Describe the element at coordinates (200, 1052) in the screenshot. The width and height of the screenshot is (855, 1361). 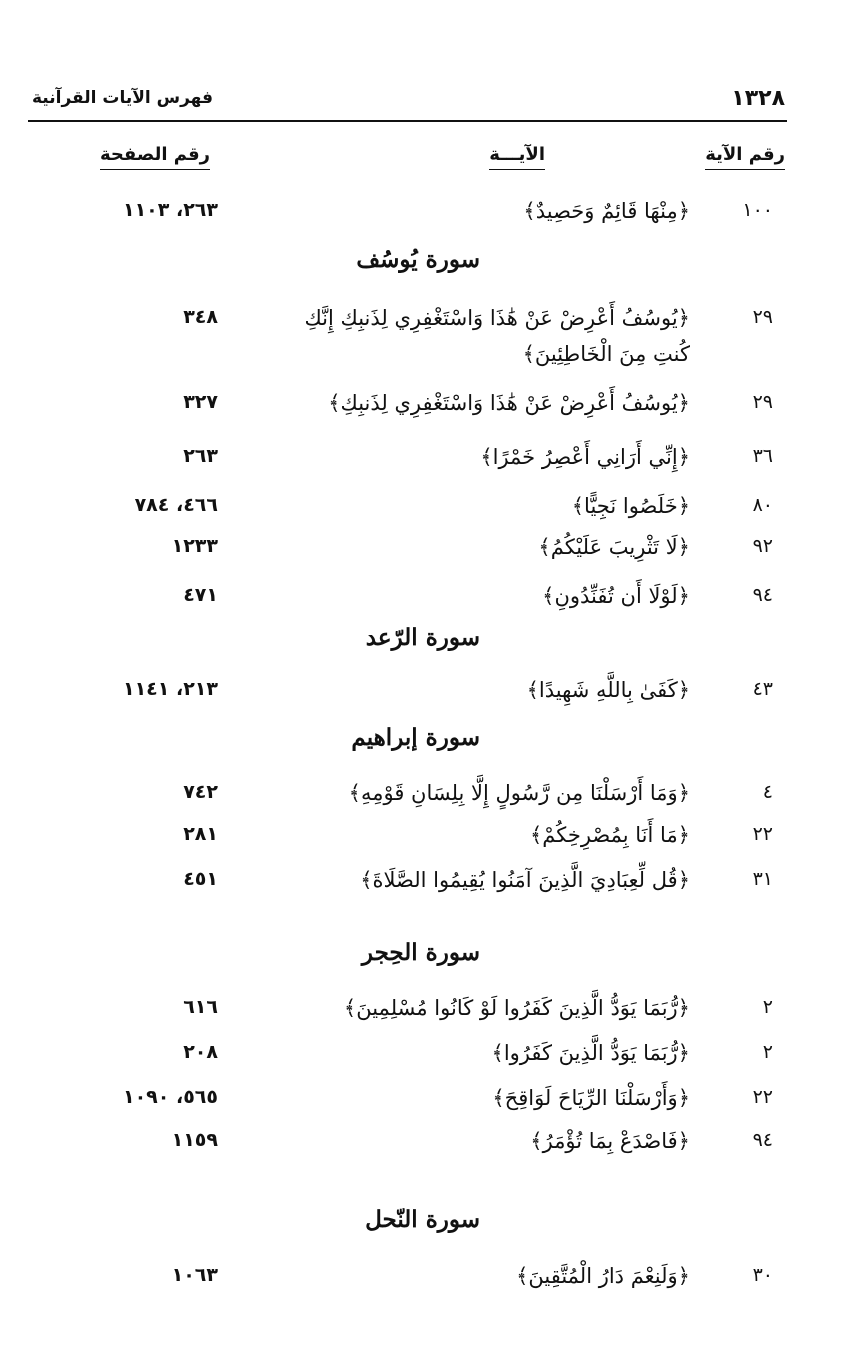
I see `page-references: ٢٠٨` at that location.